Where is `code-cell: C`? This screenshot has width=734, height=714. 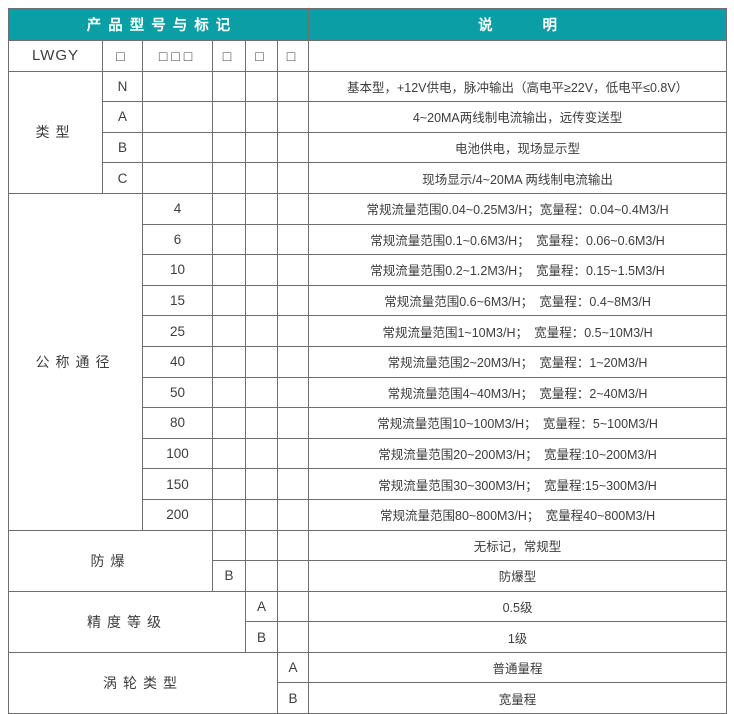 code-cell: C is located at coordinates (122, 178).